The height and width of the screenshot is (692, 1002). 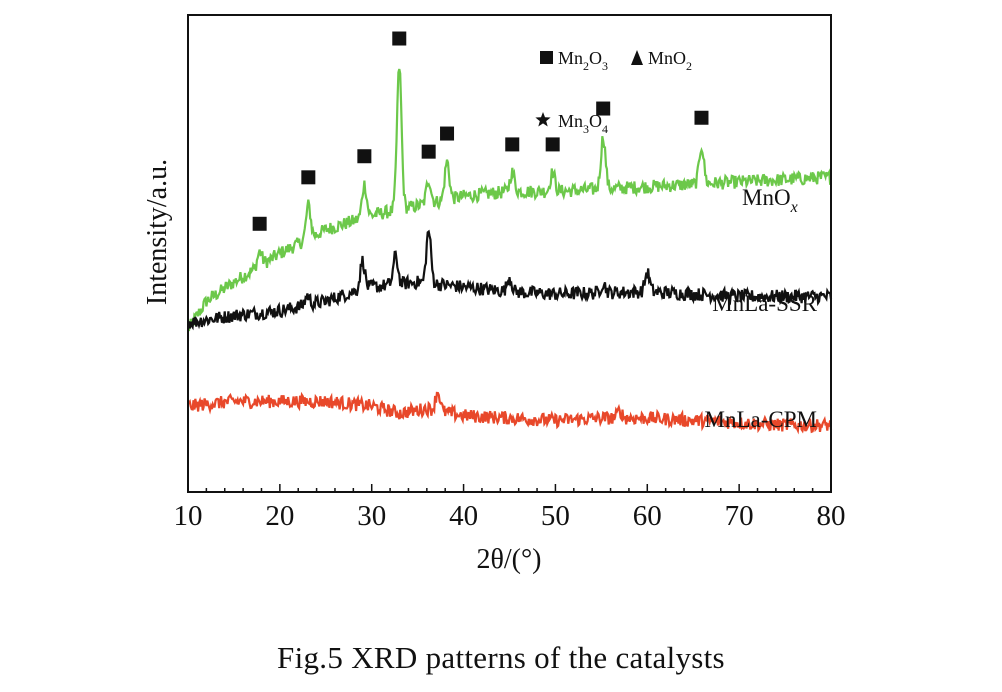 What do you see at coordinates (831, 516) in the screenshot?
I see `x-tick-label: 80` at bounding box center [831, 516].